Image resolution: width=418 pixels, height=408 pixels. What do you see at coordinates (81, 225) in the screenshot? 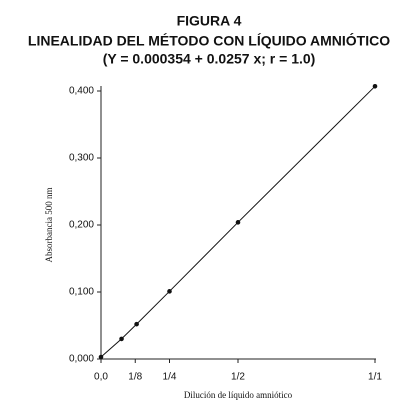
I see `y-tick-label: 0,200` at bounding box center [81, 225].